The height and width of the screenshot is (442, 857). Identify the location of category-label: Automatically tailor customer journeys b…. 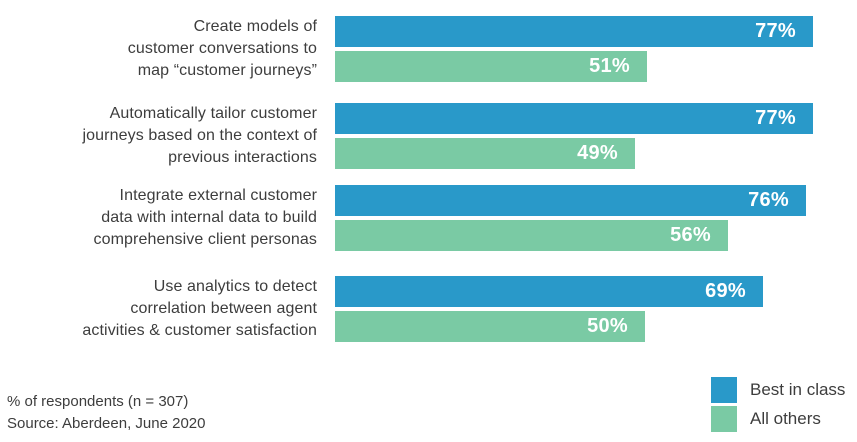
(199, 135).